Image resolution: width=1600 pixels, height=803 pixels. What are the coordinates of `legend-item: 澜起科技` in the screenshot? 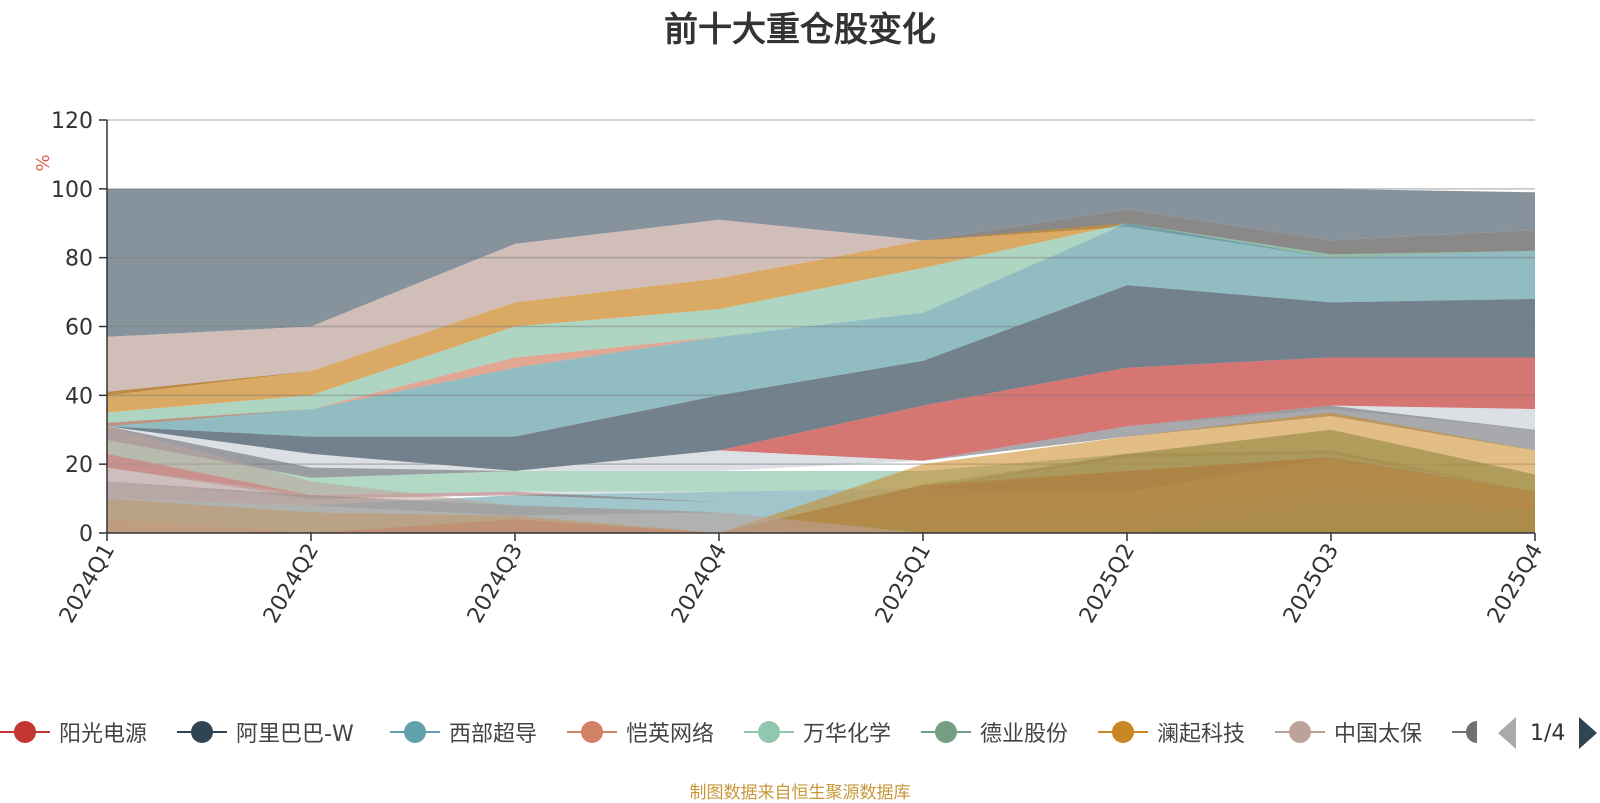 It's located at (1171, 732).